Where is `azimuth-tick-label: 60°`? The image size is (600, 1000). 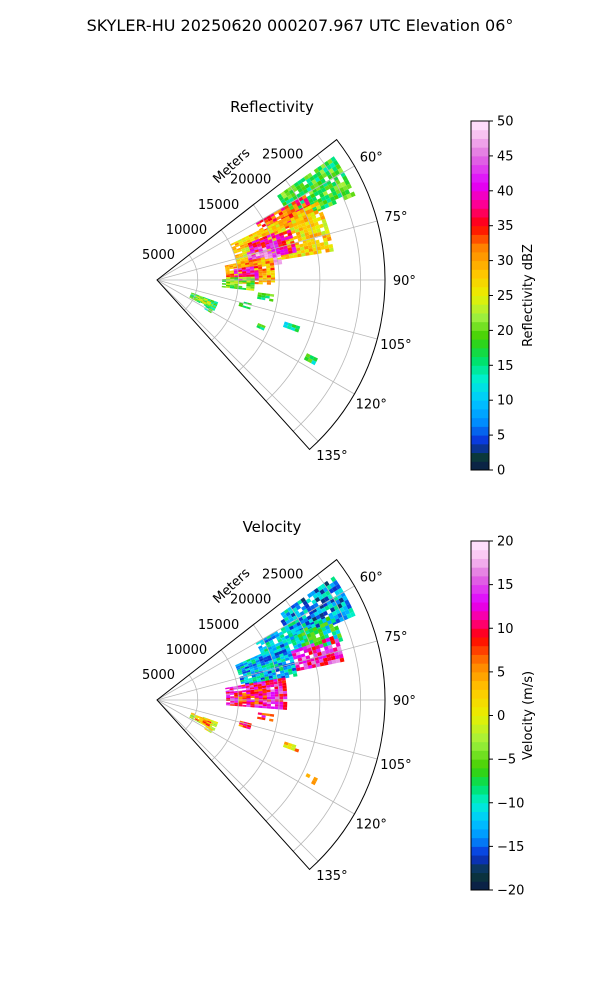 azimuth-tick-label: 60° is located at coordinates (371, 157).